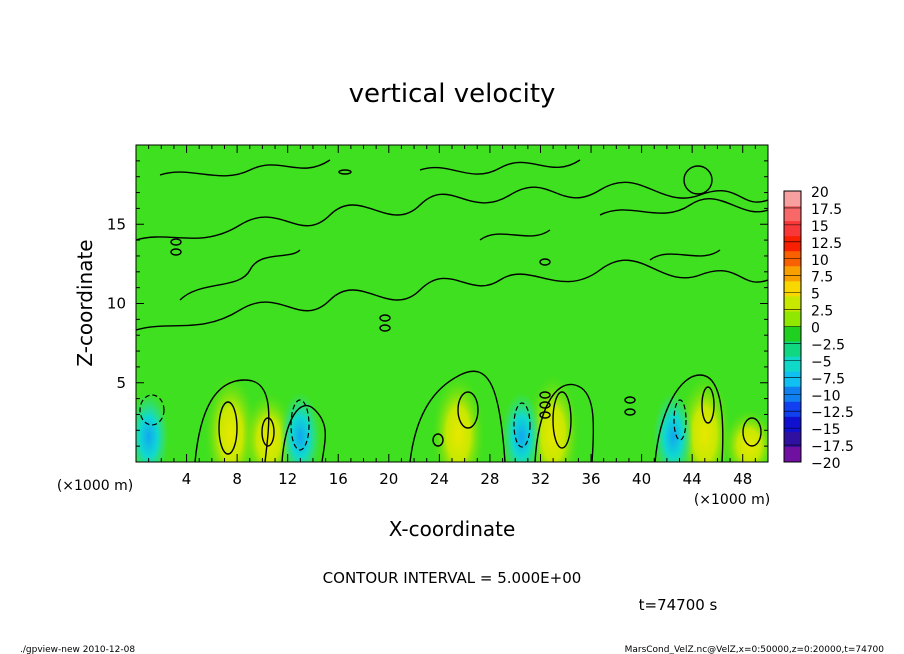 This screenshot has width=904, height=654. I want to click on x-tick-label: 8, so click(237, 479).